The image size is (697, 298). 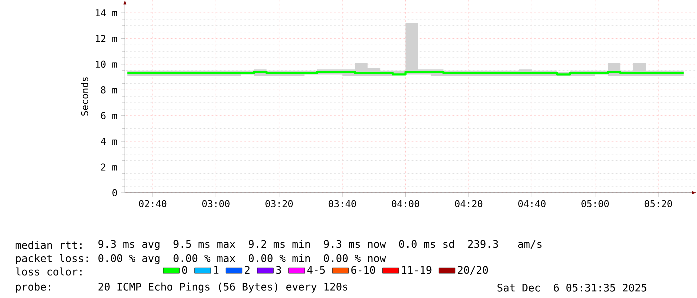 I want to click on y-tick-label: 14 m, so click(x=107, y=12).